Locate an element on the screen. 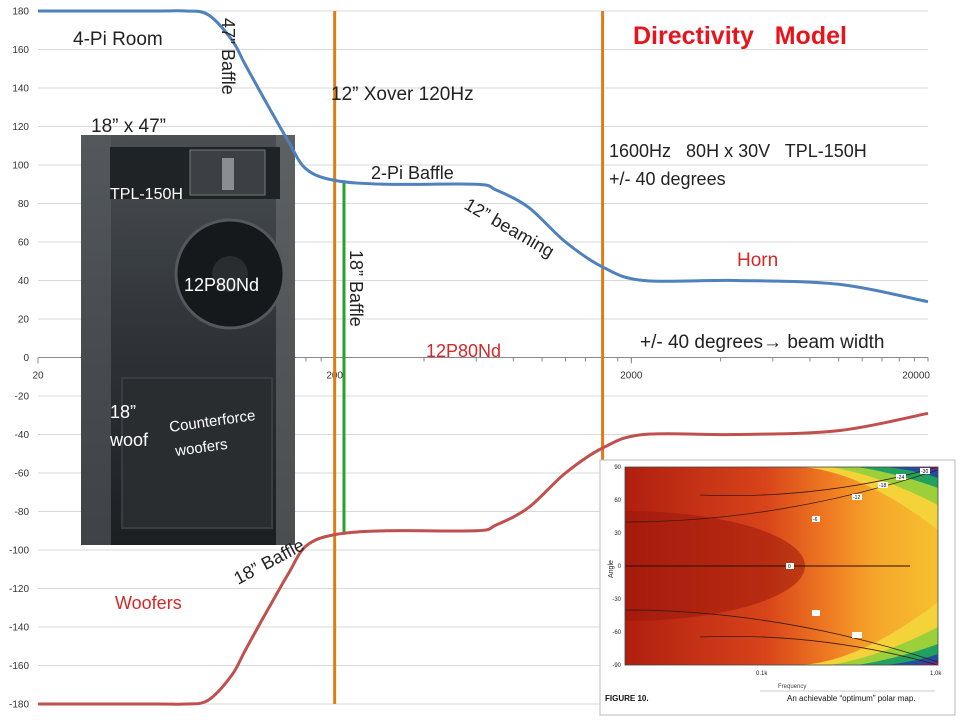 This screenshot has width=960, height=720. y-tick-label: 20 is located at coordinates (24, 320).